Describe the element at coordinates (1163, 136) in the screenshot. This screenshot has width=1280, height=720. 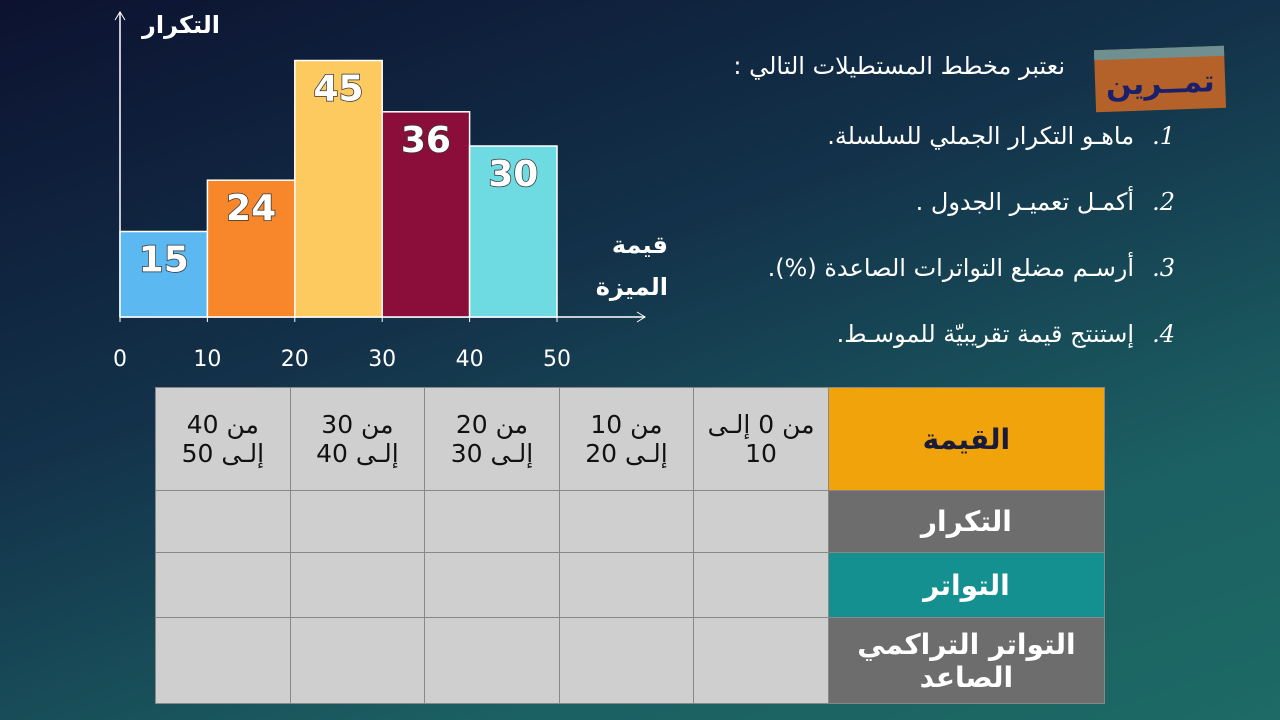
I see `question-number: 1.` at that location.